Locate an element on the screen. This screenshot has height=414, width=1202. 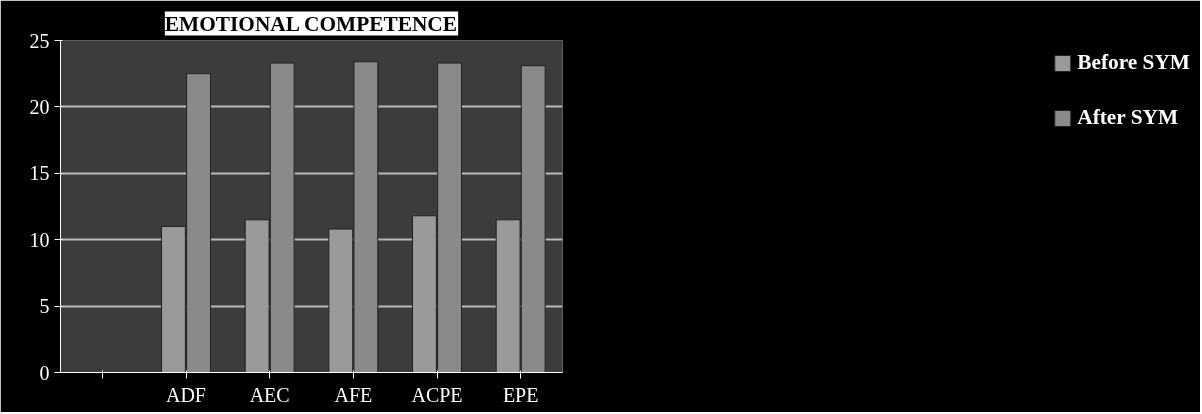
x-tick-label: AFE is located at coordinates (353, 394).